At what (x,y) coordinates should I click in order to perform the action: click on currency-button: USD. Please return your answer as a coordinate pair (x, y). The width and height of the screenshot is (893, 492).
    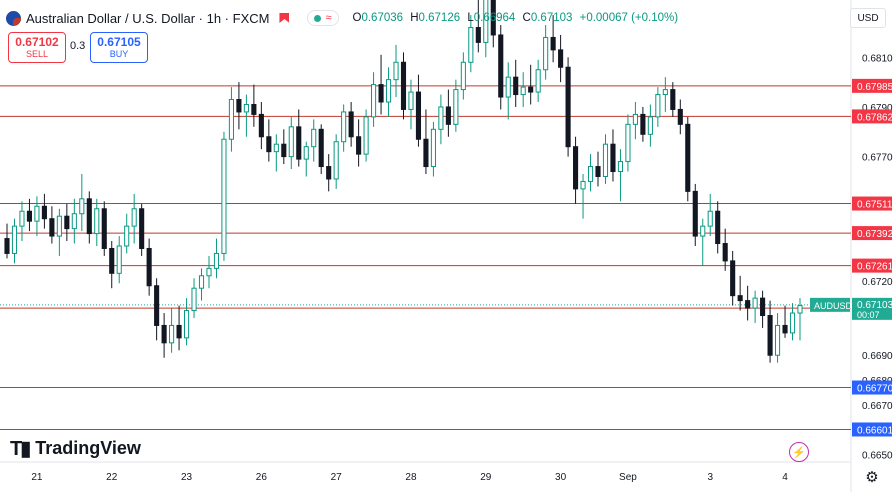
    Looking at the image, I should click on (868, 18).